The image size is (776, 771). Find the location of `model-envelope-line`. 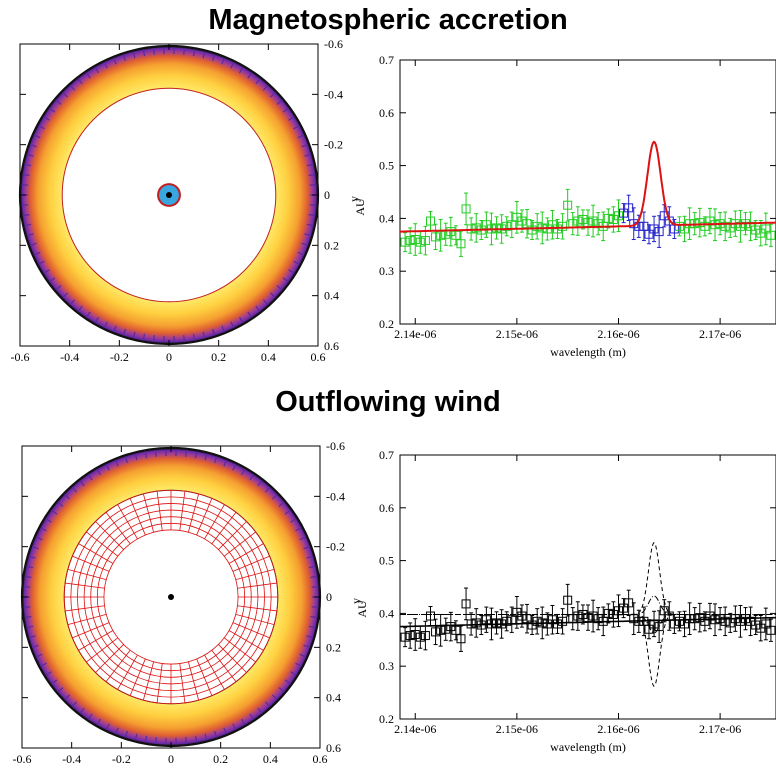

model-envelope-line is located at coordinates (588, 624).